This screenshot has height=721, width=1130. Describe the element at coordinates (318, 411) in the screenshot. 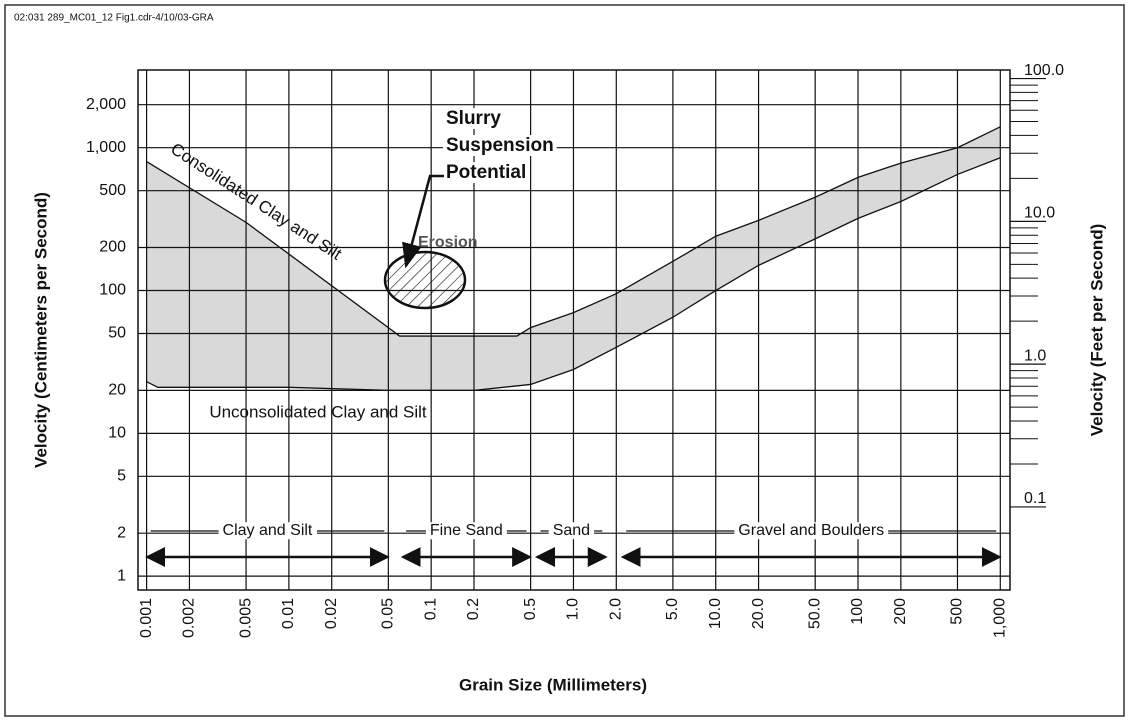

I see `annotation: Unconsolidated Clay and Silt` at that location.